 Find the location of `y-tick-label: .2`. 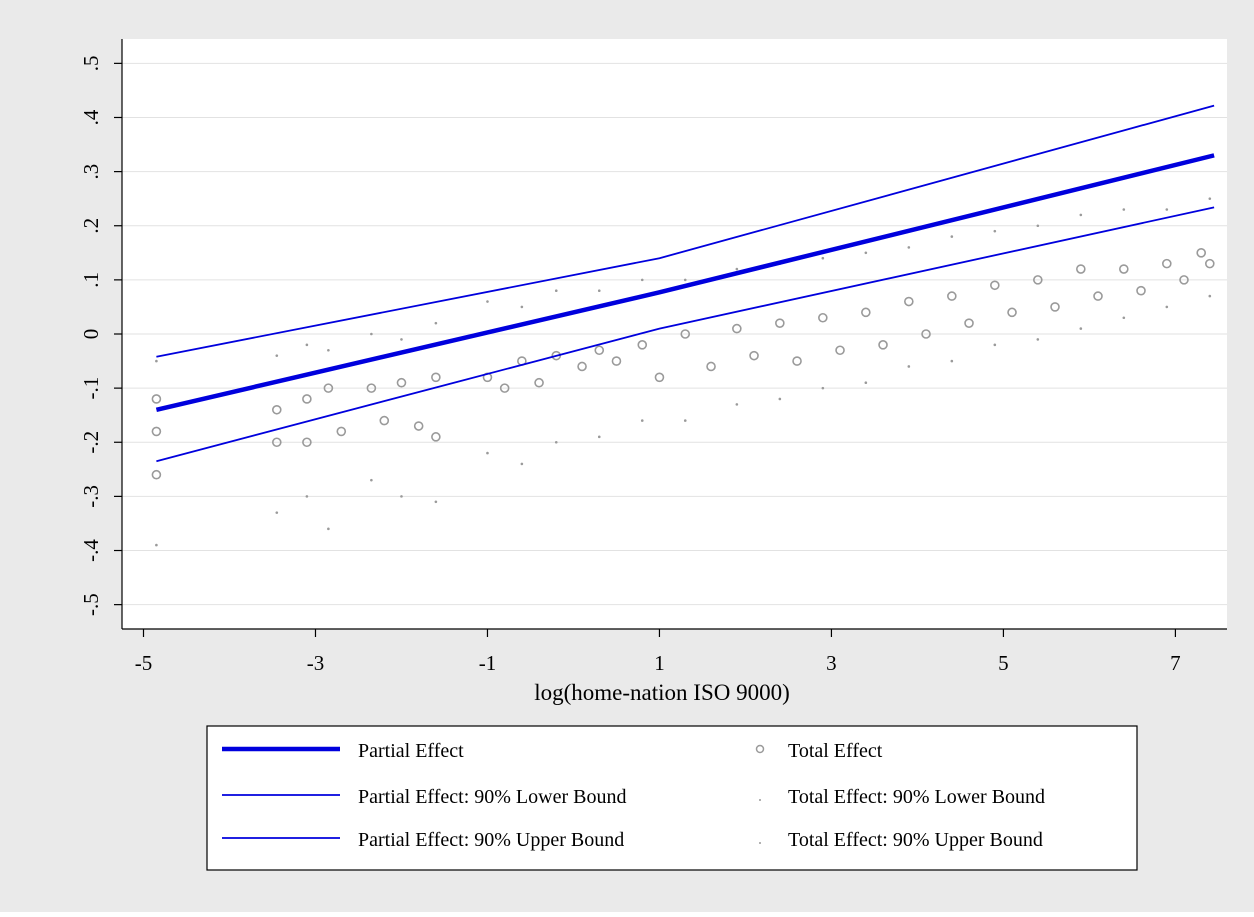

y-tick-label: .2 is located at coordinates (91, 226).